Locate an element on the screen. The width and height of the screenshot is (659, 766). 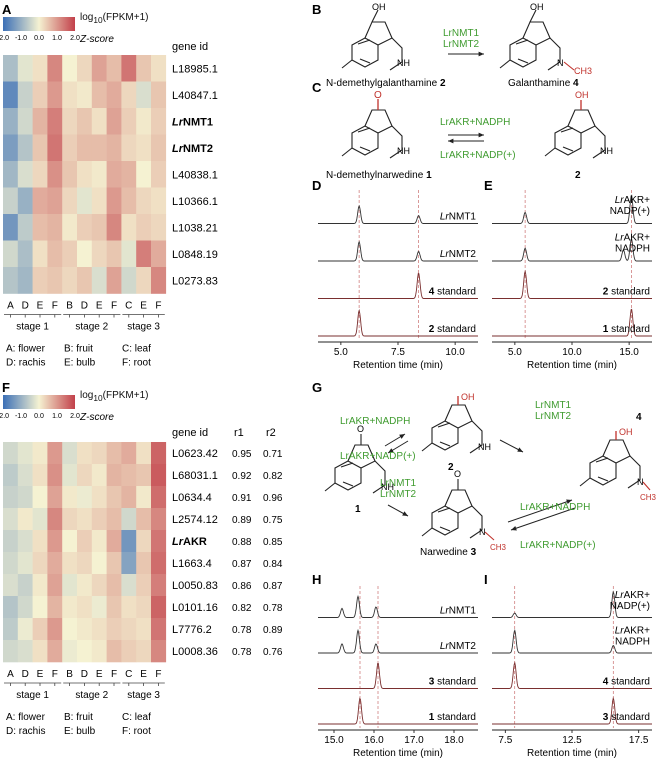
tissue-column-label: C is located at coordinates (128, 306).